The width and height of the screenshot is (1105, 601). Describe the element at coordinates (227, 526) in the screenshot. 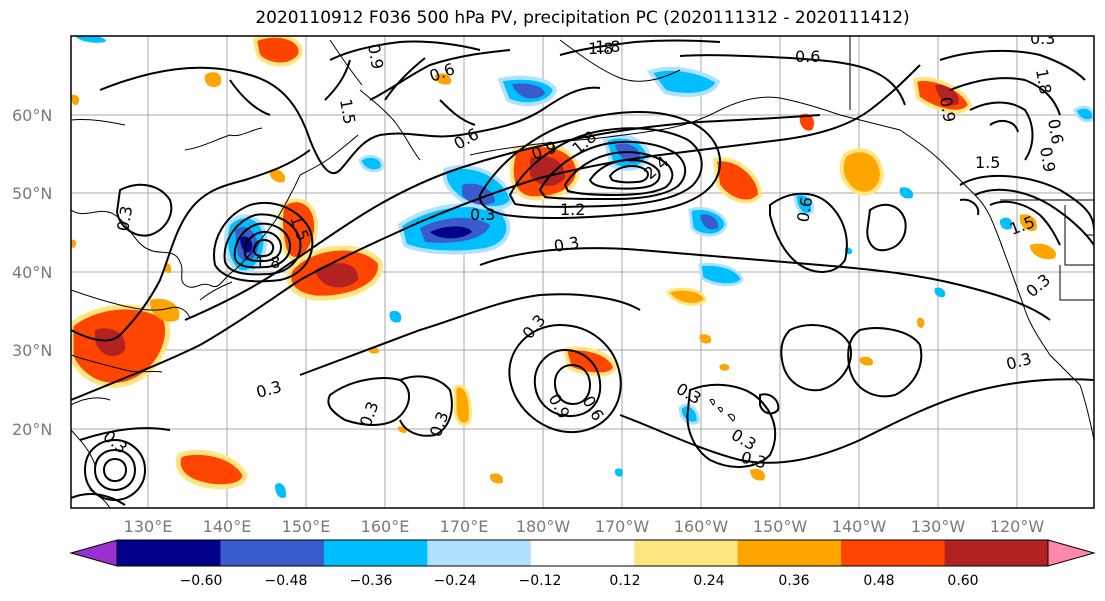

I see `lon-label: 140°E` at that location.